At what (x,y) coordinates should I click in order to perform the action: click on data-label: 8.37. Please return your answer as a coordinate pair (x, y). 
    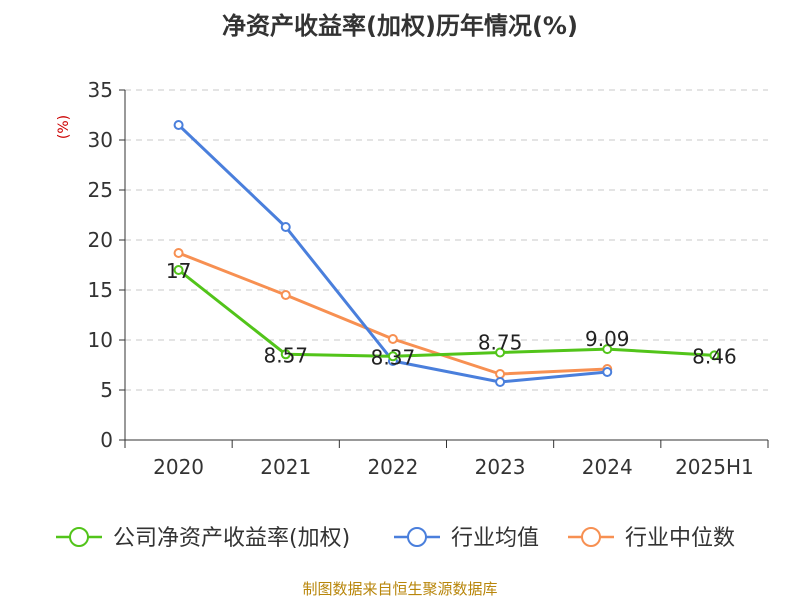
    Looking at the image, I should click on (393, 357).